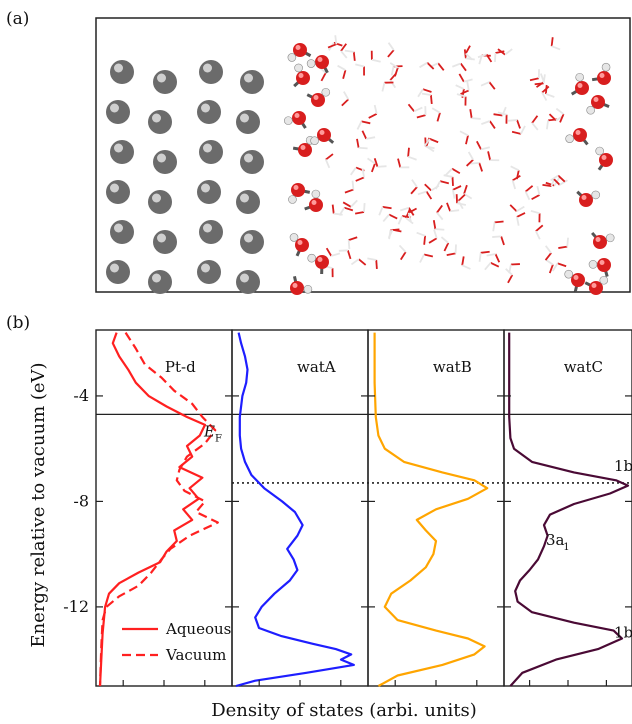 The image size is (632, 724). What do you see at coordinates (81, 500) in the screenshot?
I see `y-tick-label: -8` at bounding box center [81, 500].